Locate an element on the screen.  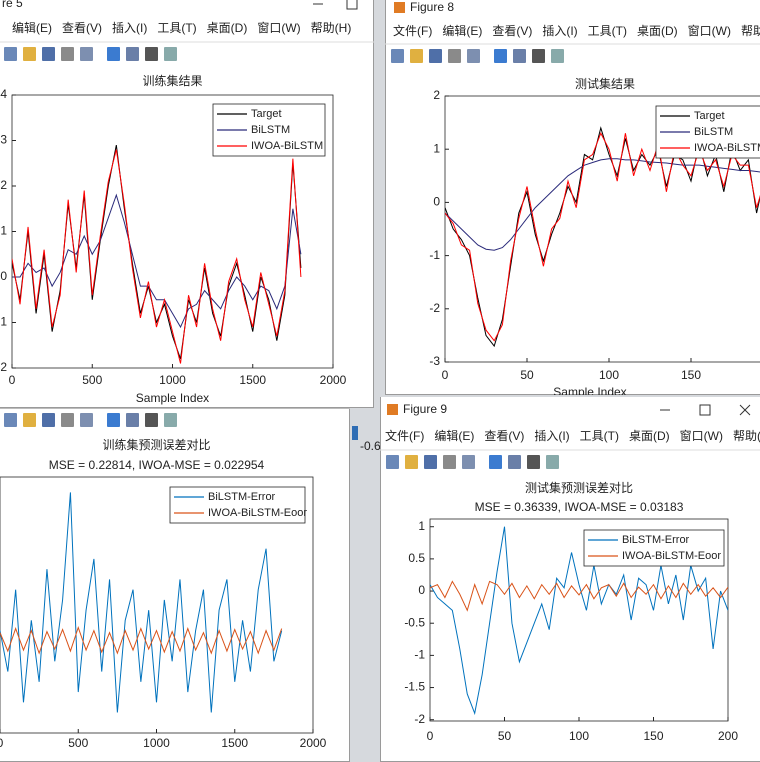
menu-item: 帮助 is located at coordinates (750, 31).